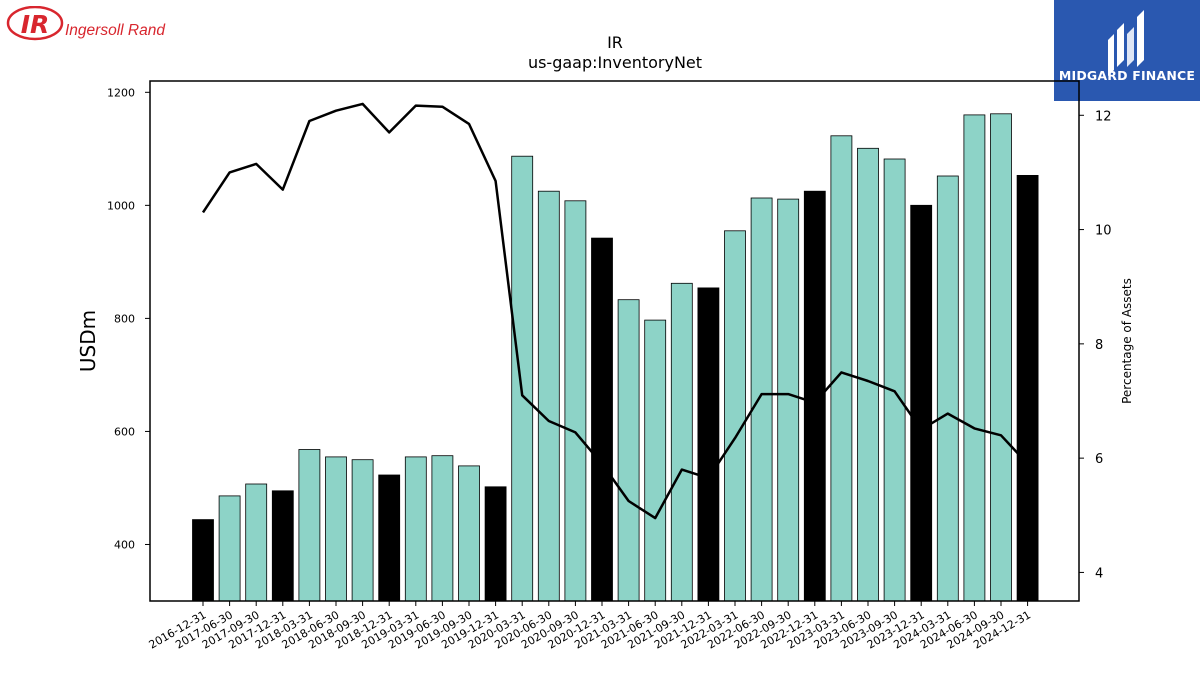 This screenshot has width=1200, height=675. I want to click on logo-ring-icon, so click(35, 23).